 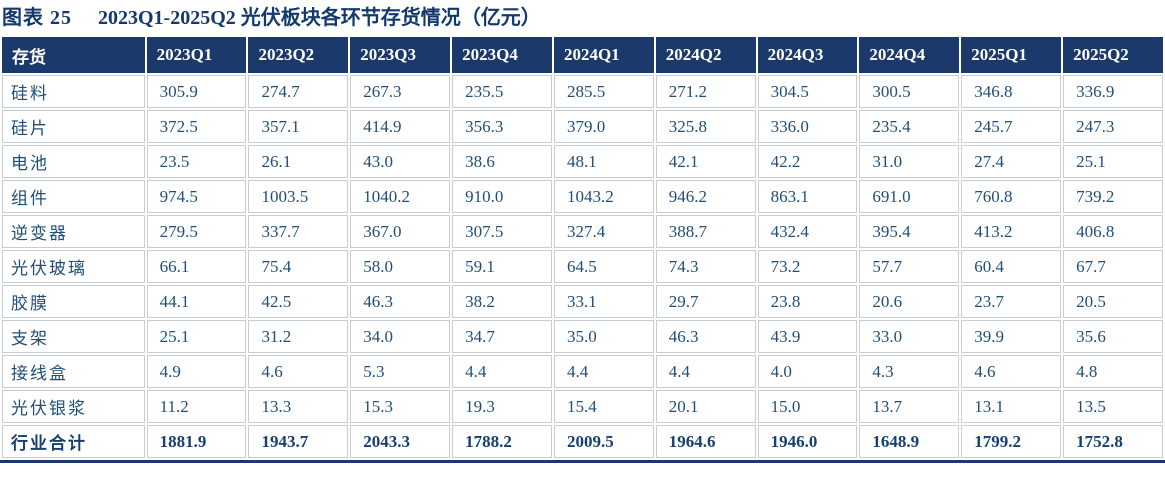 I want to click on data-cell: 372.5, so click(x=196, y=126).